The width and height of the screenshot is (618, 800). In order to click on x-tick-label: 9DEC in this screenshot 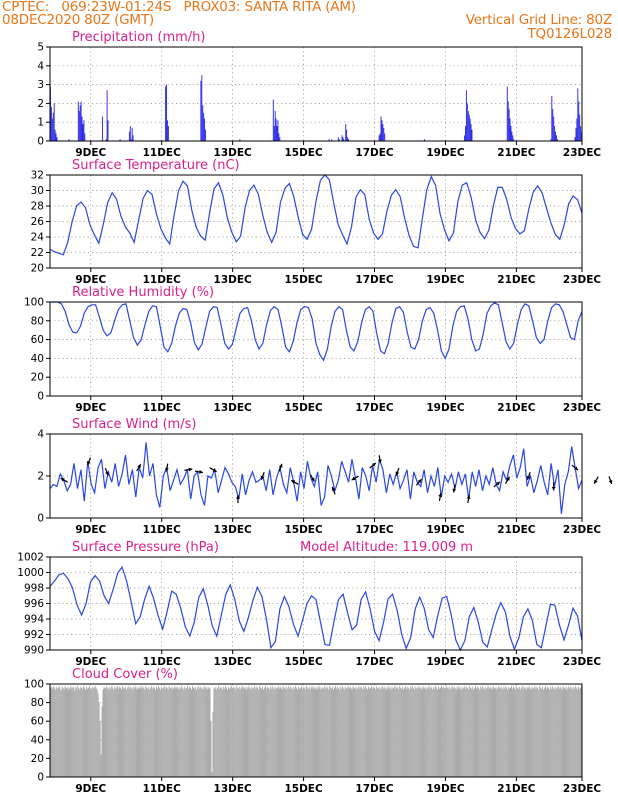, I will do `click(90, 662)`.